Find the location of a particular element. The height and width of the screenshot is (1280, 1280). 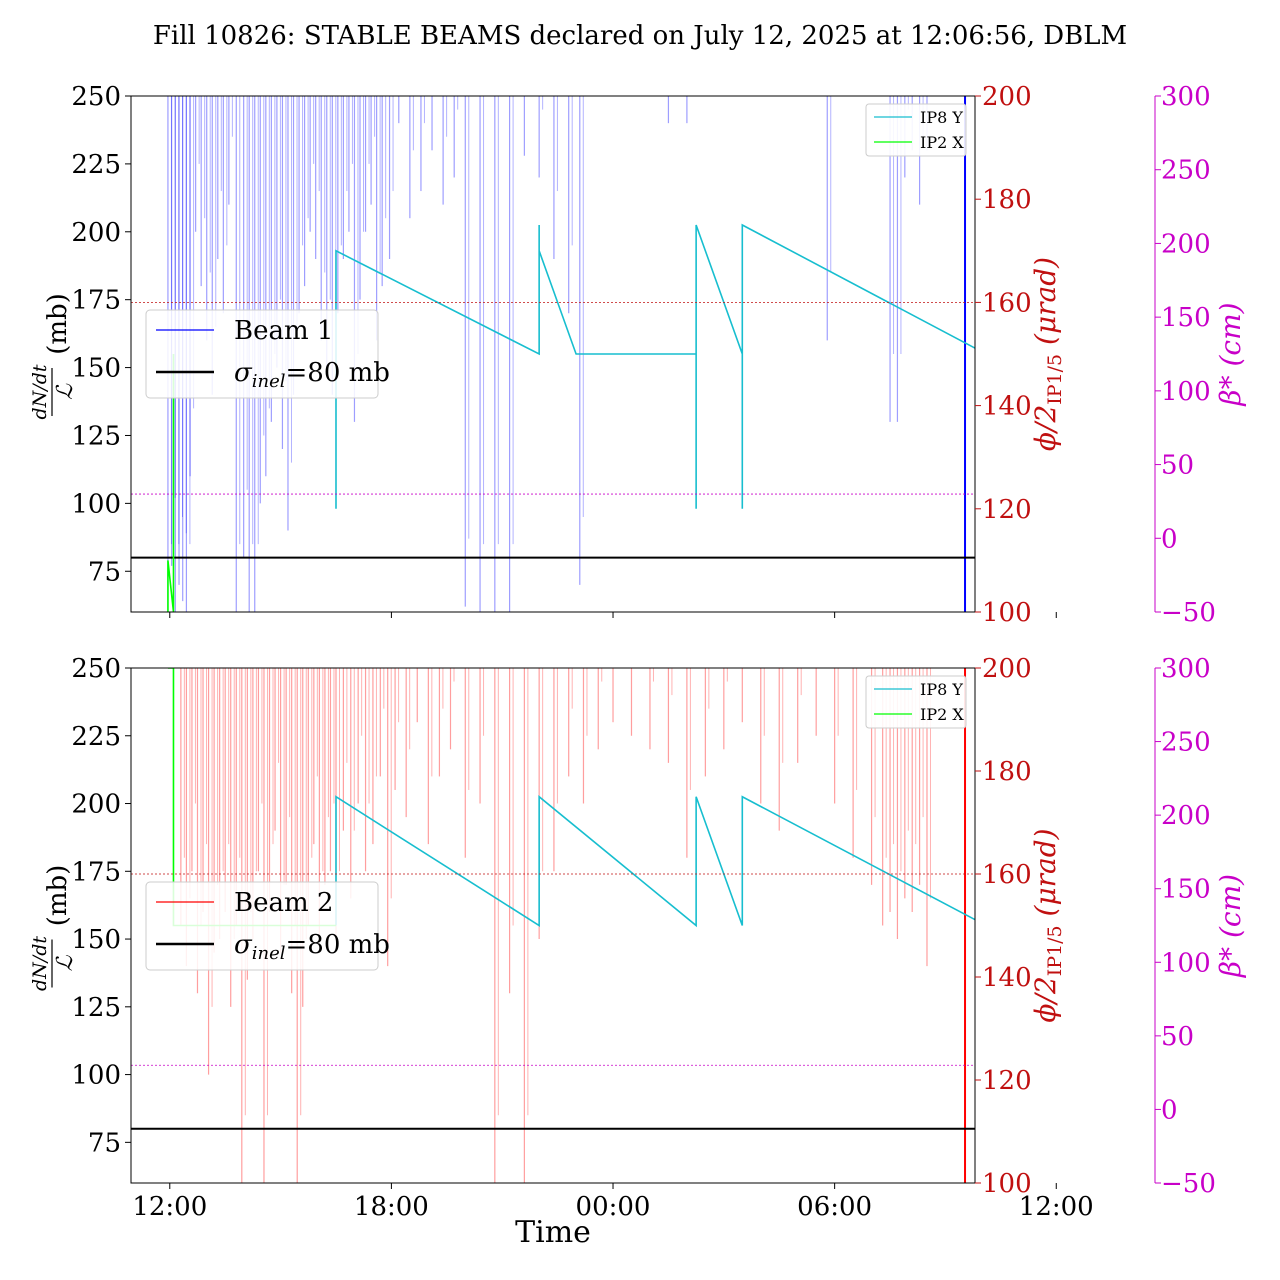

x-tick-label: 18:00 is located at coordinates (391, 1207).